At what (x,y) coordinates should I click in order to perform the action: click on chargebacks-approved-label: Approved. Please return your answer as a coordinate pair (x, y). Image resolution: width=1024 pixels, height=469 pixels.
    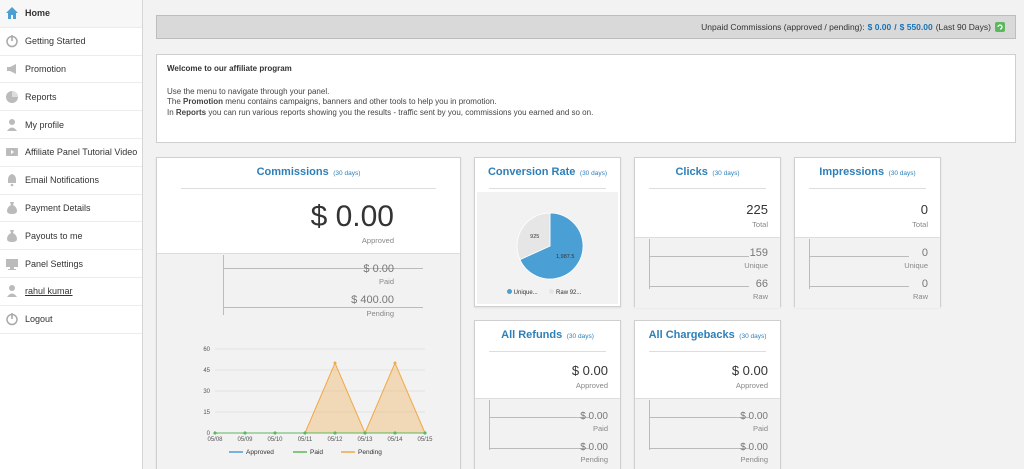
    Looking at the image, I should click on (751, 385).